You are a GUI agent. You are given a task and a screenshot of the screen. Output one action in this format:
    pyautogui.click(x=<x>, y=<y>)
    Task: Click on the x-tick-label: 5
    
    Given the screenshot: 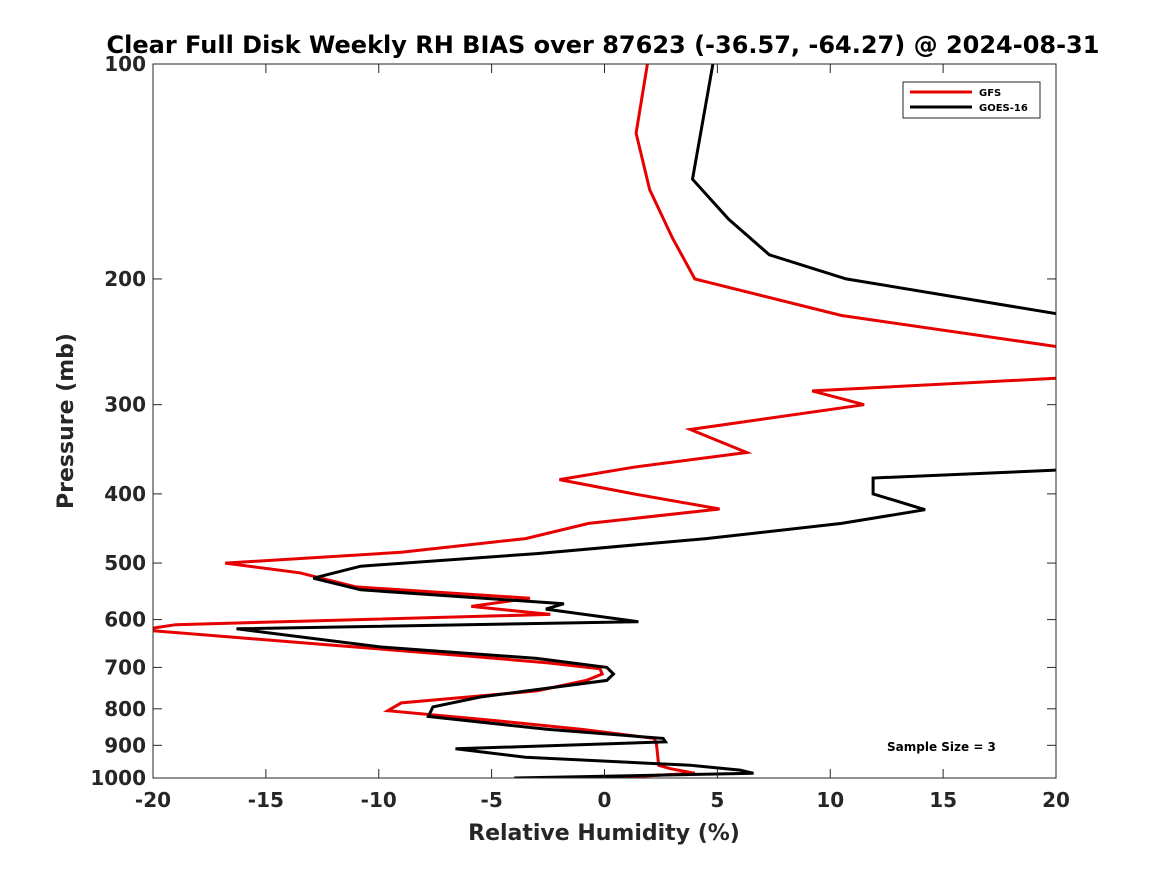 What is the action you would take?
    pyautogui.click(x=717, y=800)
    